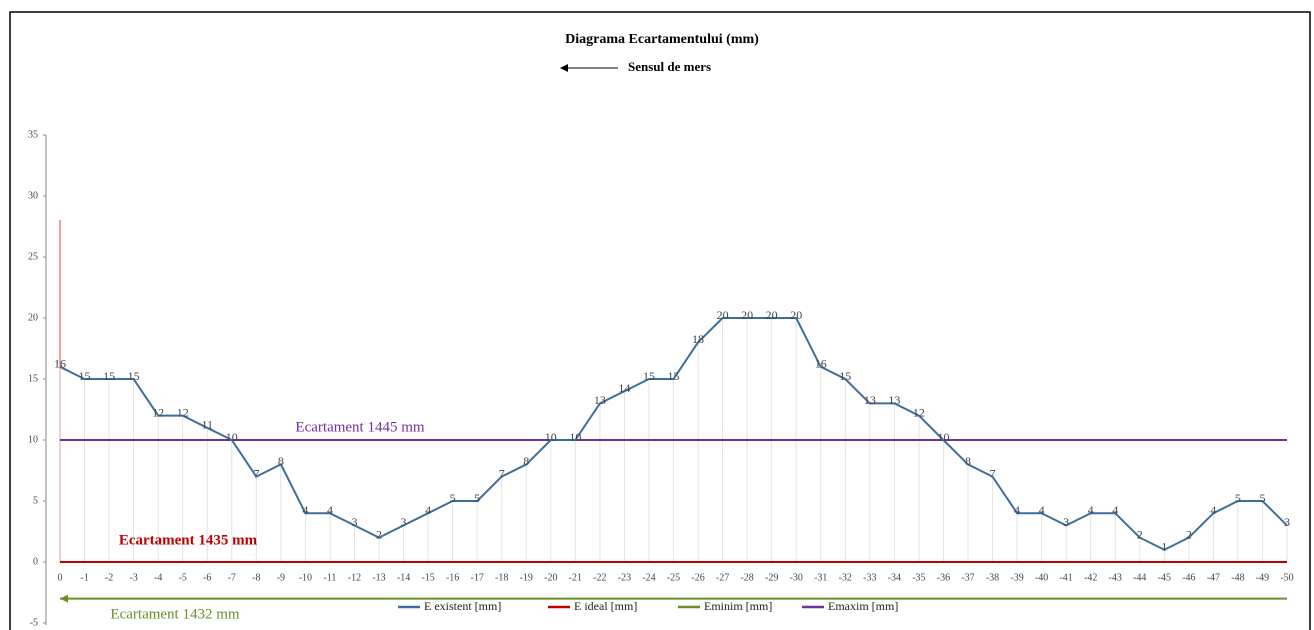  I want to click on x-tick-label: -26, so click(697, 577).